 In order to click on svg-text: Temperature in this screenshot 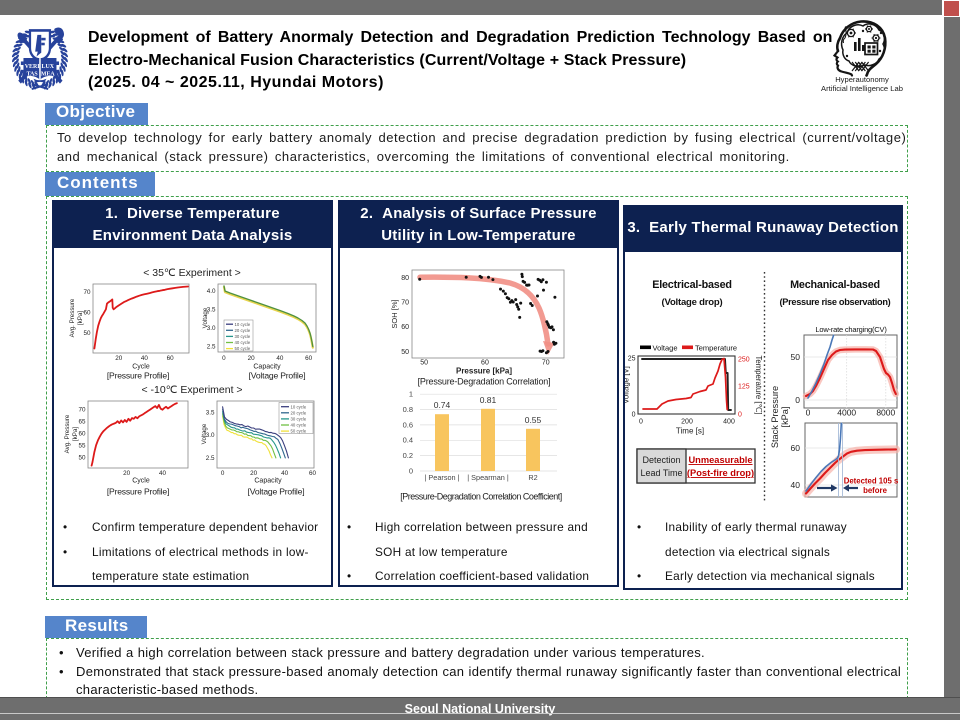, I will do `click(716, 348)`.